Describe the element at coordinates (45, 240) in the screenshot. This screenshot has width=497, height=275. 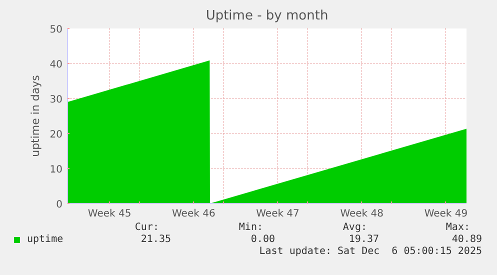
I see `legend-label: uptime` at that location.